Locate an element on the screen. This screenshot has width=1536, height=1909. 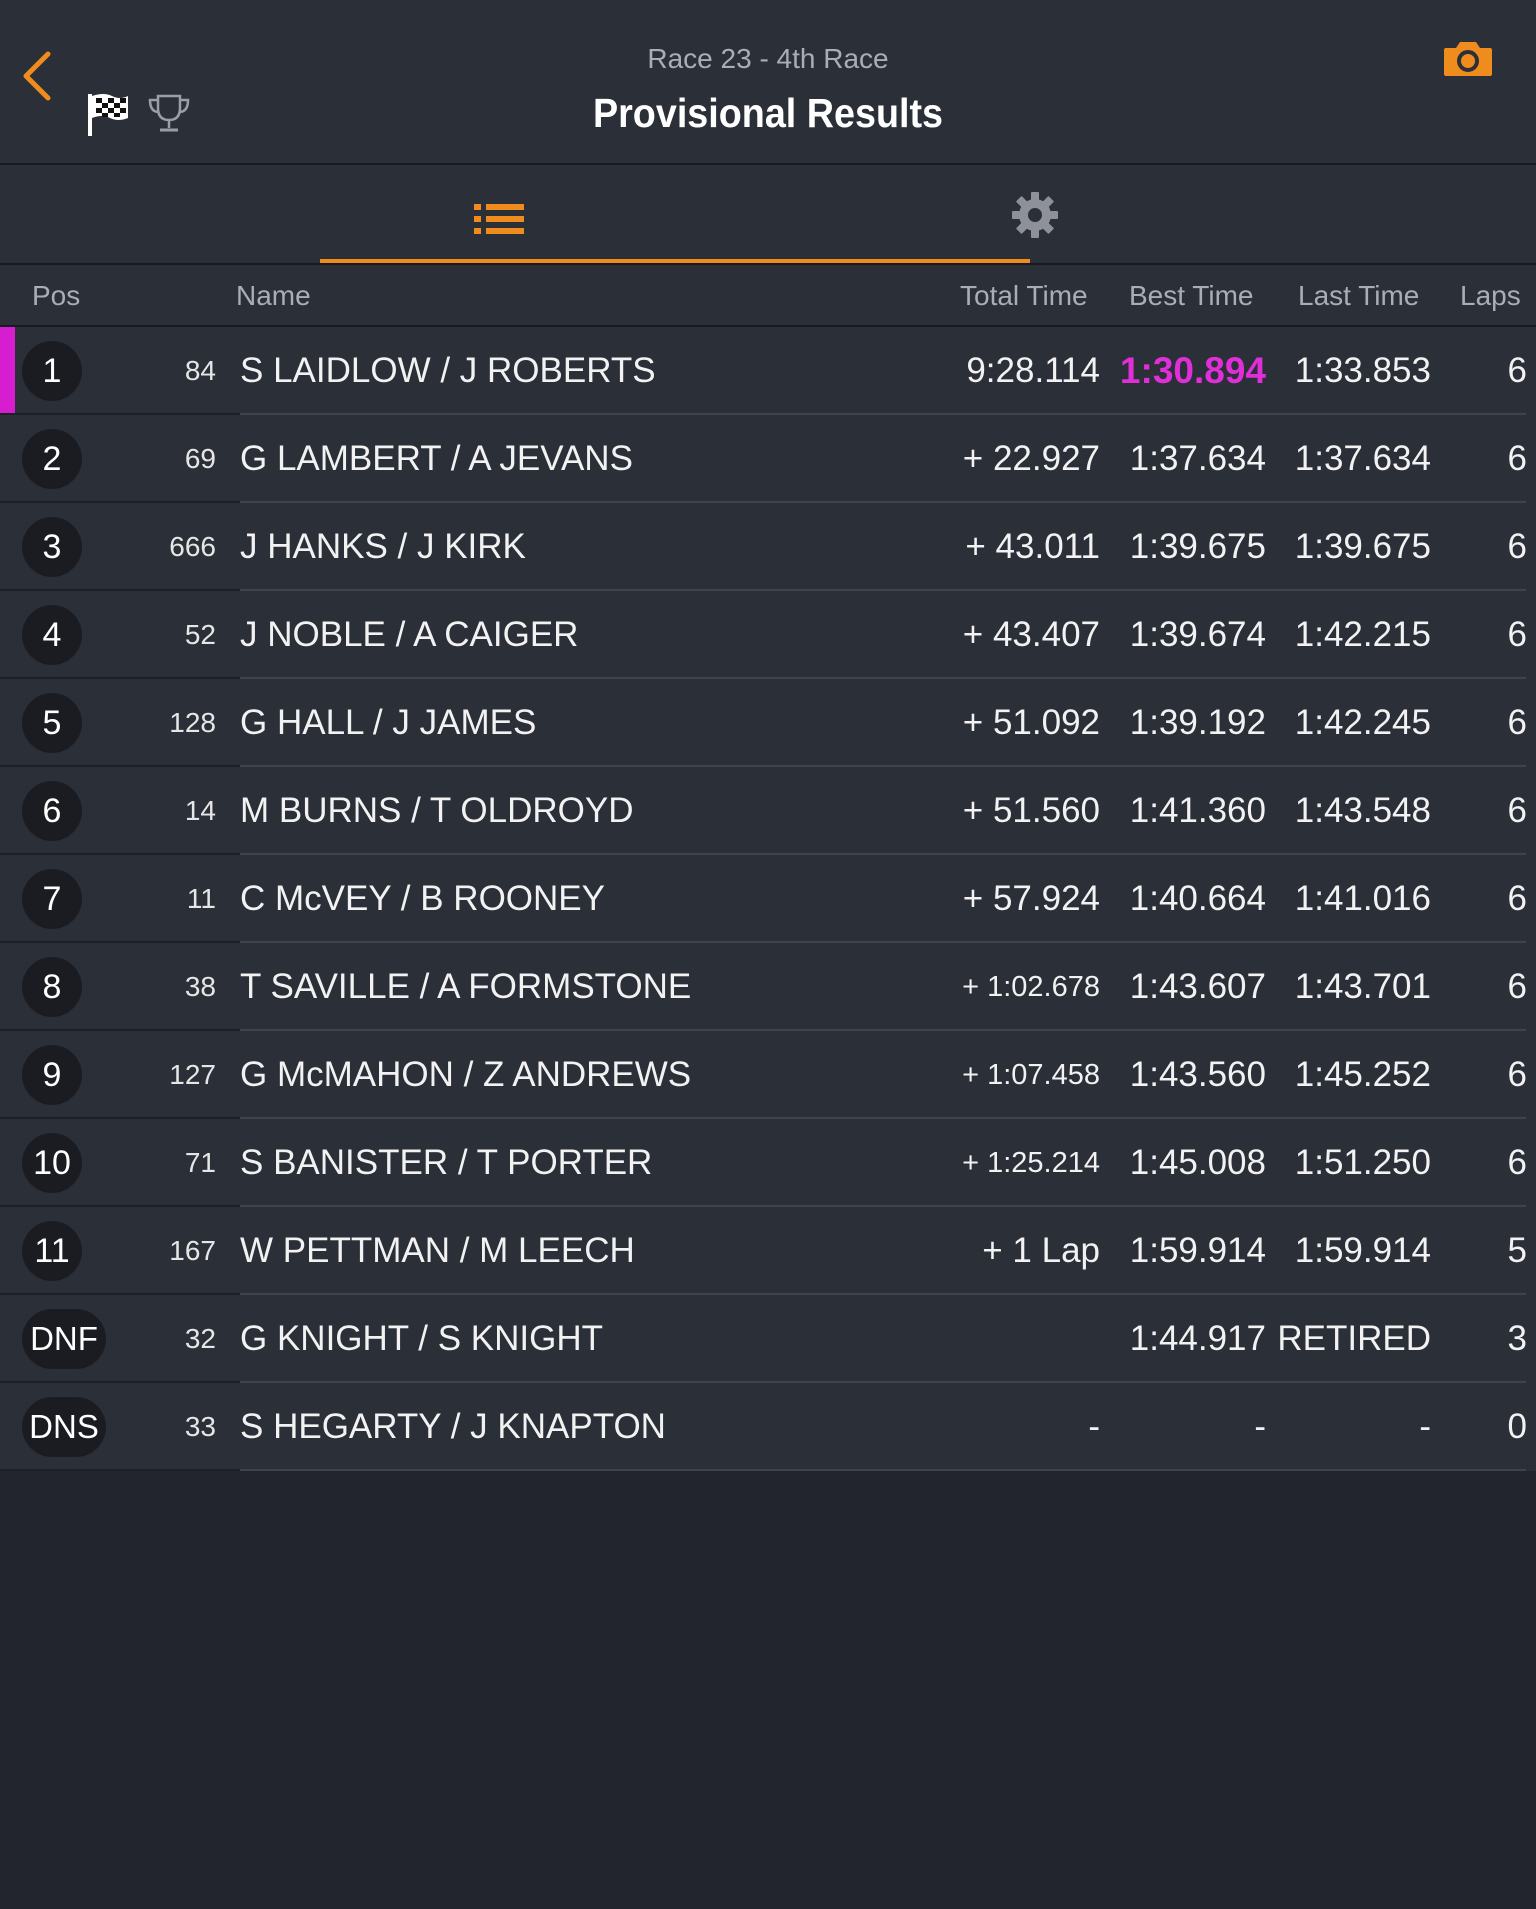
tab-settings is located at coordinates (1035, 214).